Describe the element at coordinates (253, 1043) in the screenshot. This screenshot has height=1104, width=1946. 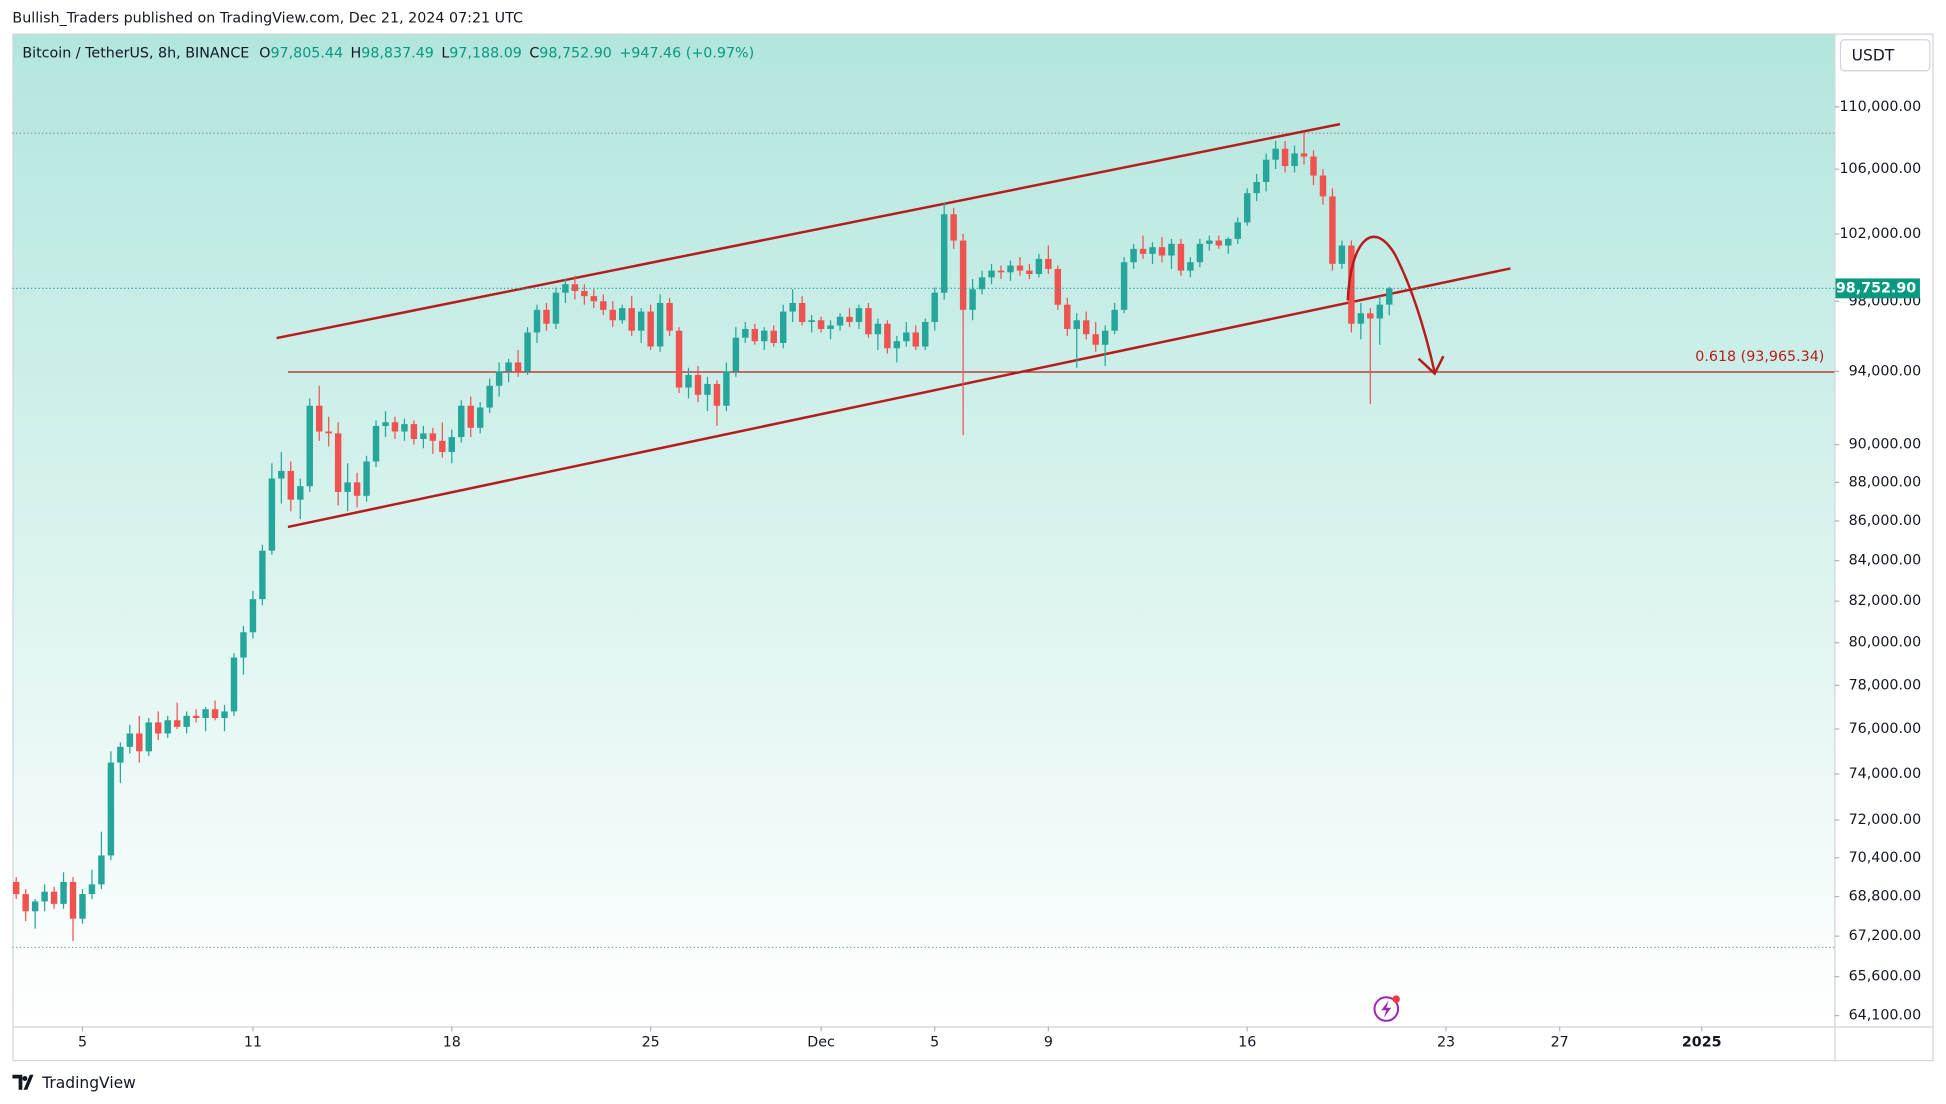
I see `x-tick-label: 11` at that location.